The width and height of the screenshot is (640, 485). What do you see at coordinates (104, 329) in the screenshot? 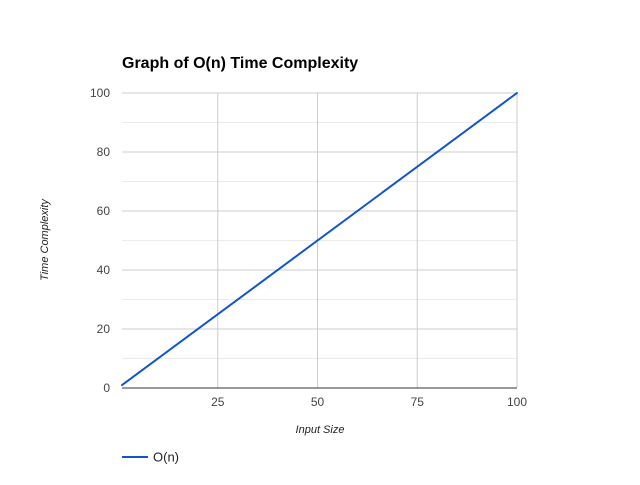
I see `y-tick-label-20: 20` at bounding box center [104, 329].